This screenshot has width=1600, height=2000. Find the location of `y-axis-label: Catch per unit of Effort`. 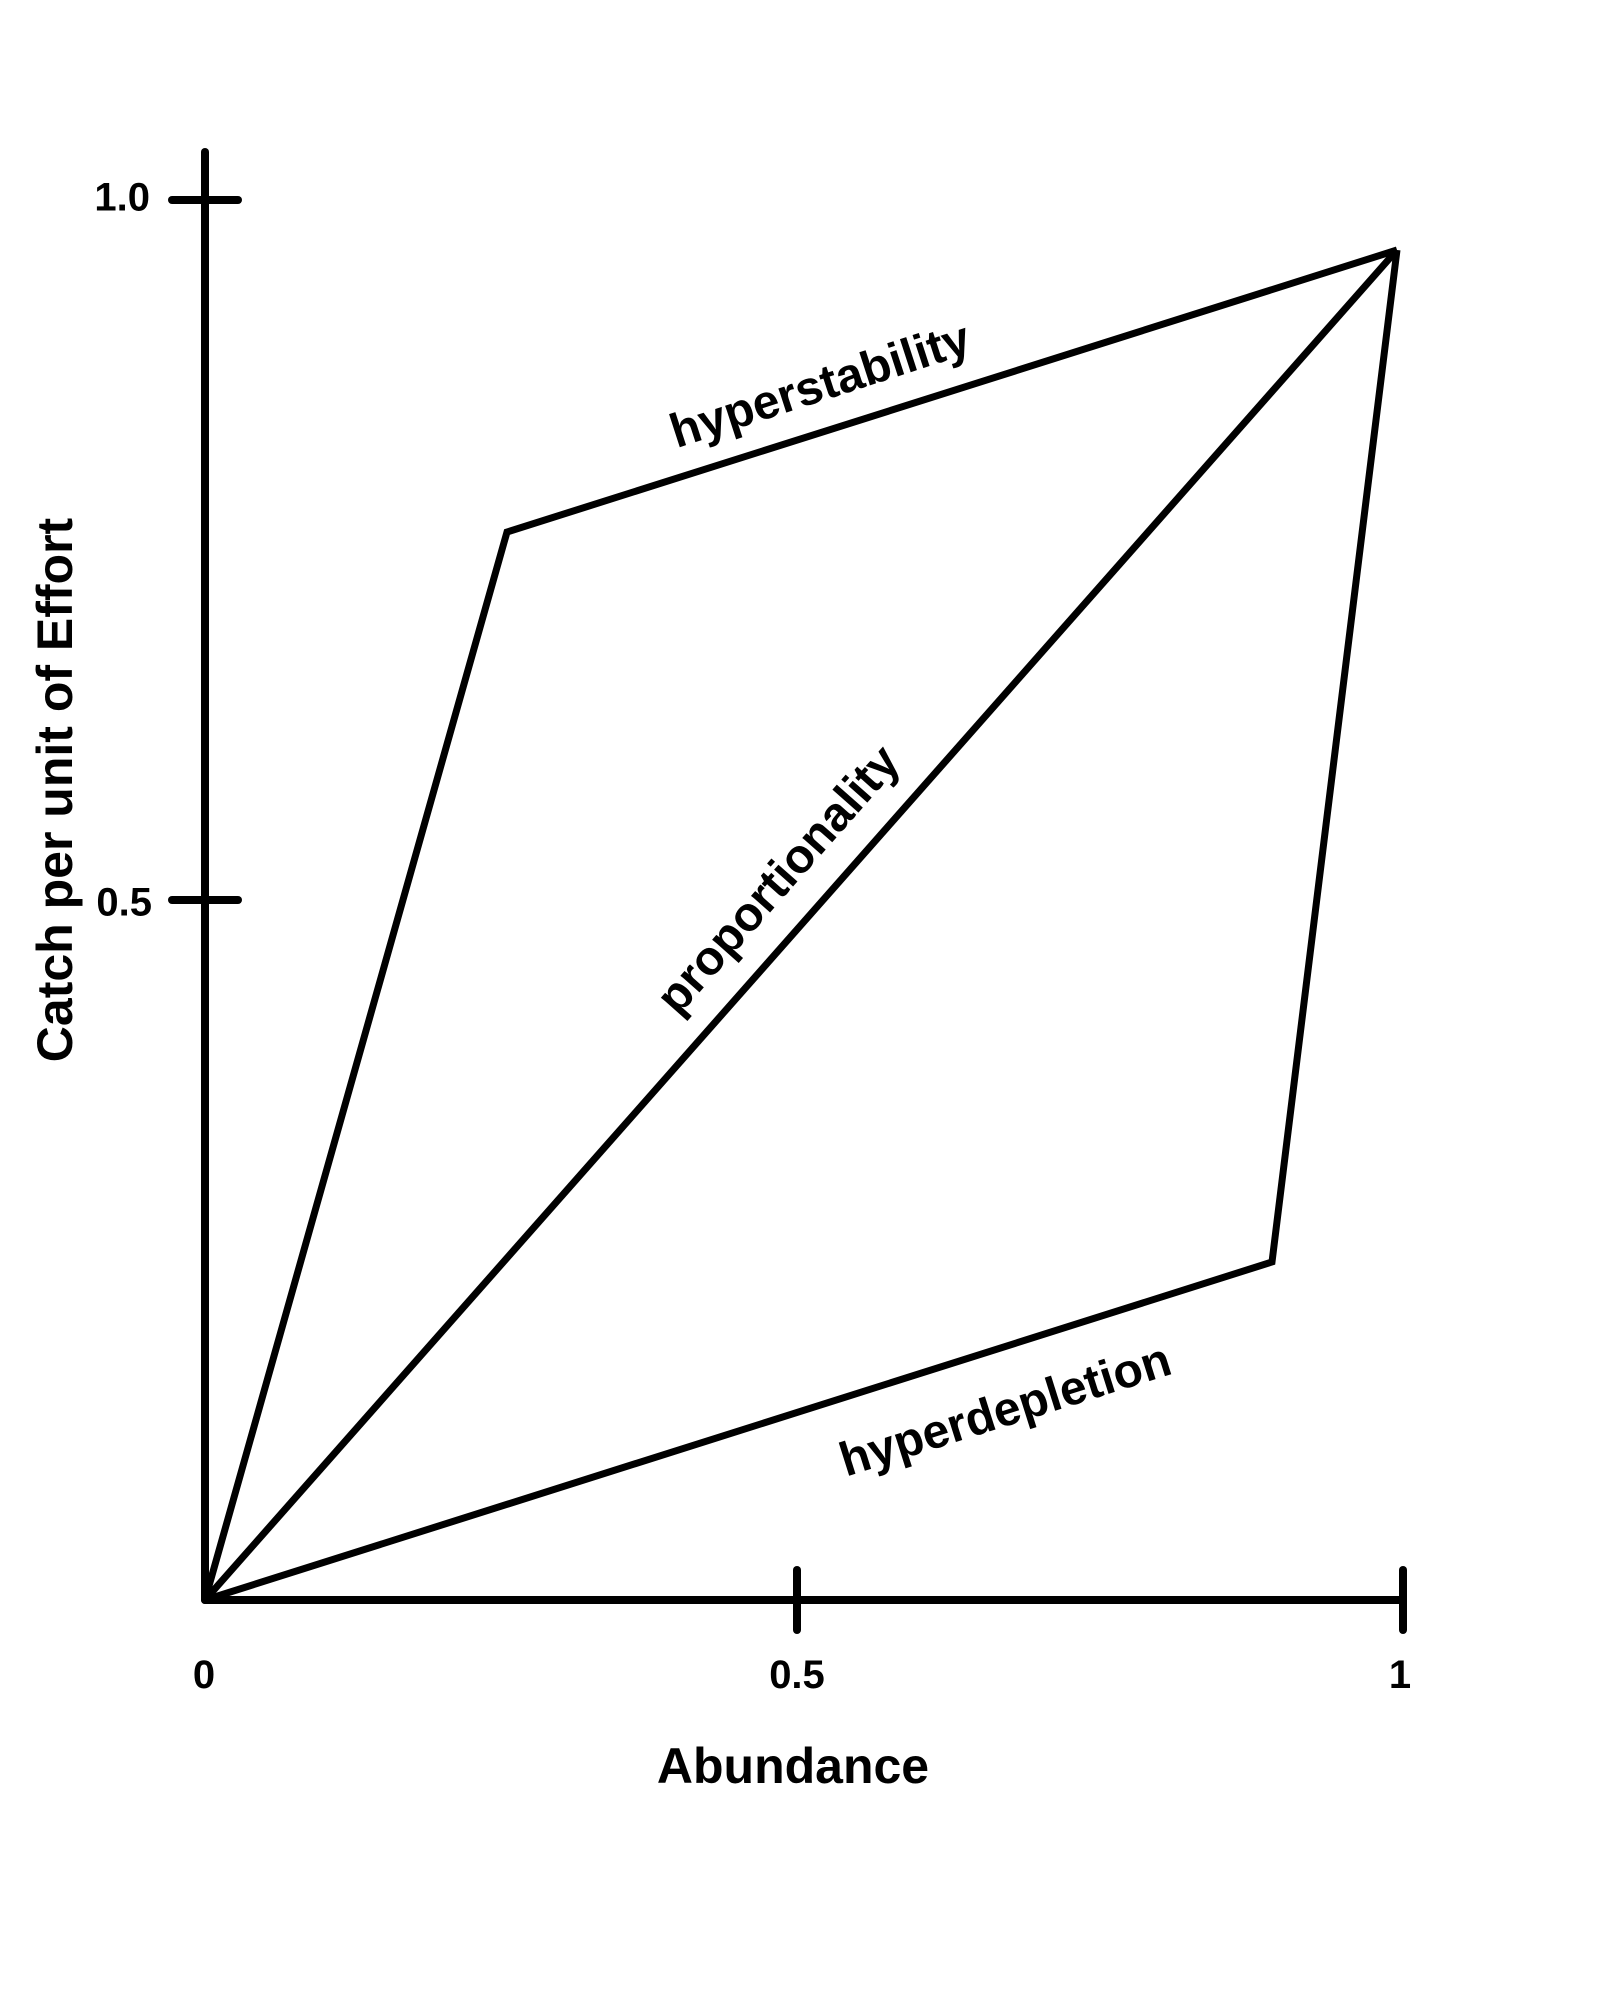

y-axis-label: Catch per unit of Effort is located at coordinates (55, 789).